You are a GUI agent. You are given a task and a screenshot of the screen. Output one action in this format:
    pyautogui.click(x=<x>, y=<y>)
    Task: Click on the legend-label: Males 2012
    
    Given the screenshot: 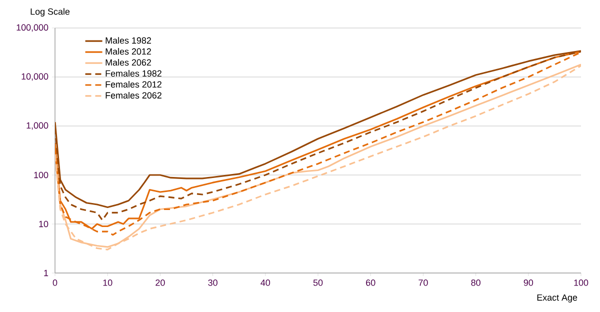 What is the action you would take?
    pyautogui.click(x=128, y=51)
    